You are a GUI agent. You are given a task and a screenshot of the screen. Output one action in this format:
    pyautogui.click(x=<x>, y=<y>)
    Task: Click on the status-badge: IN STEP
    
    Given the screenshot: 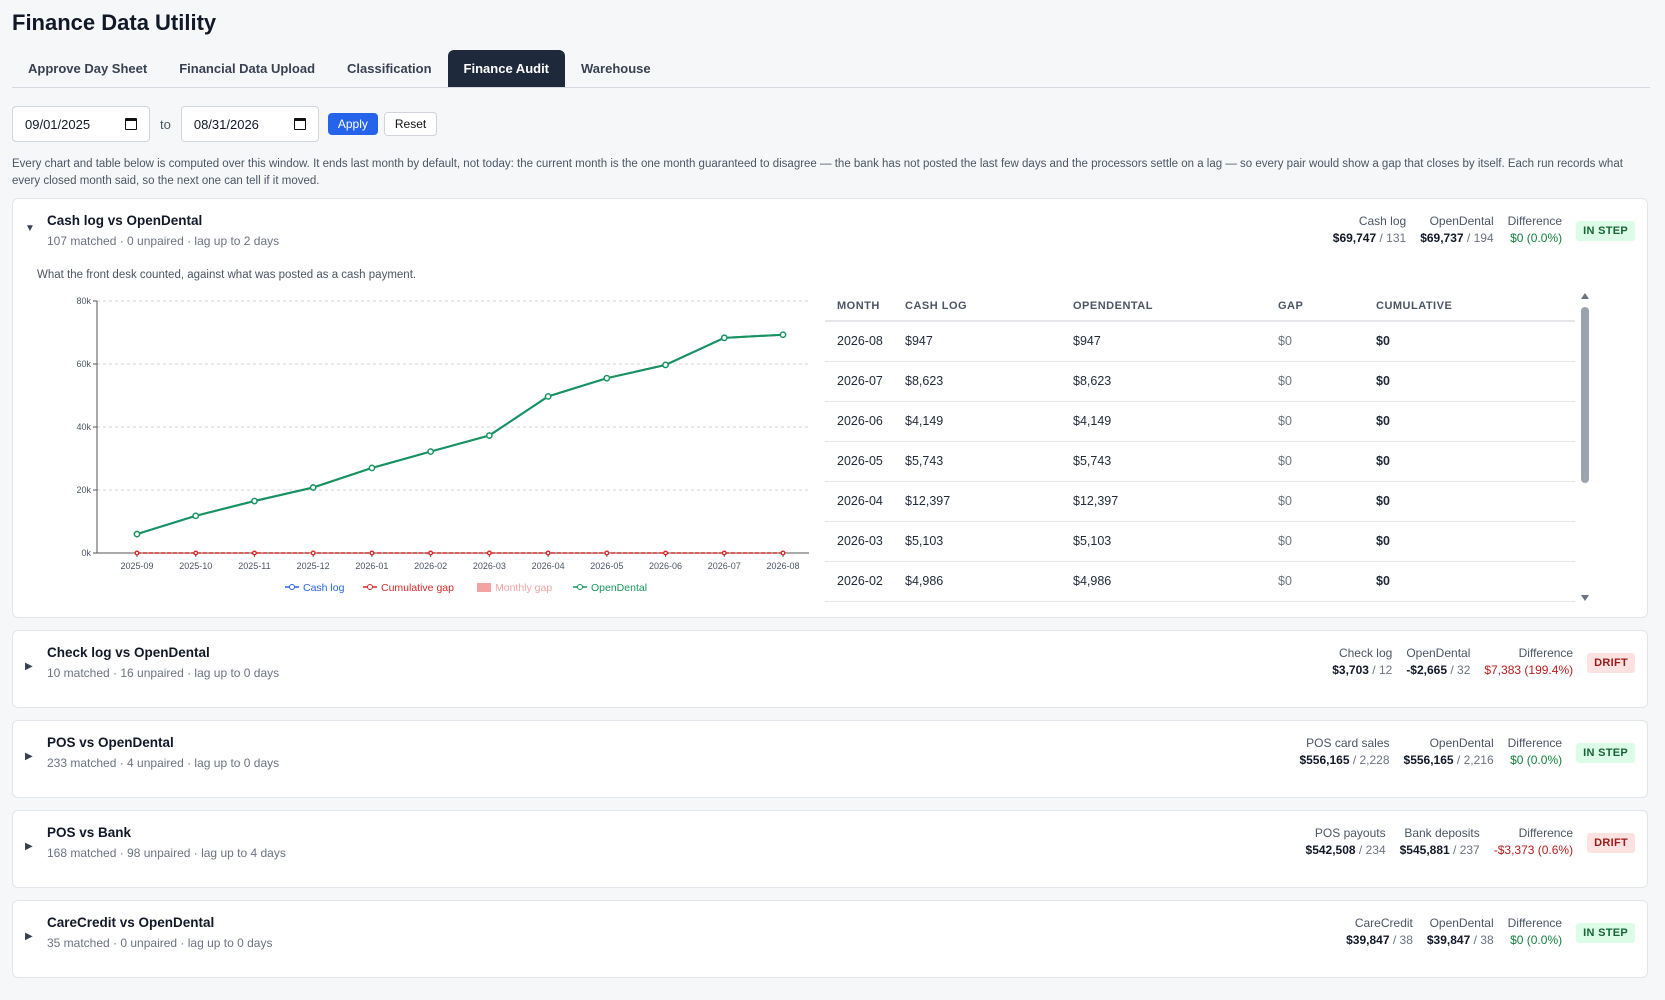 What is the action you would take?
    pyautogui.click(x=1605, y=753)
    